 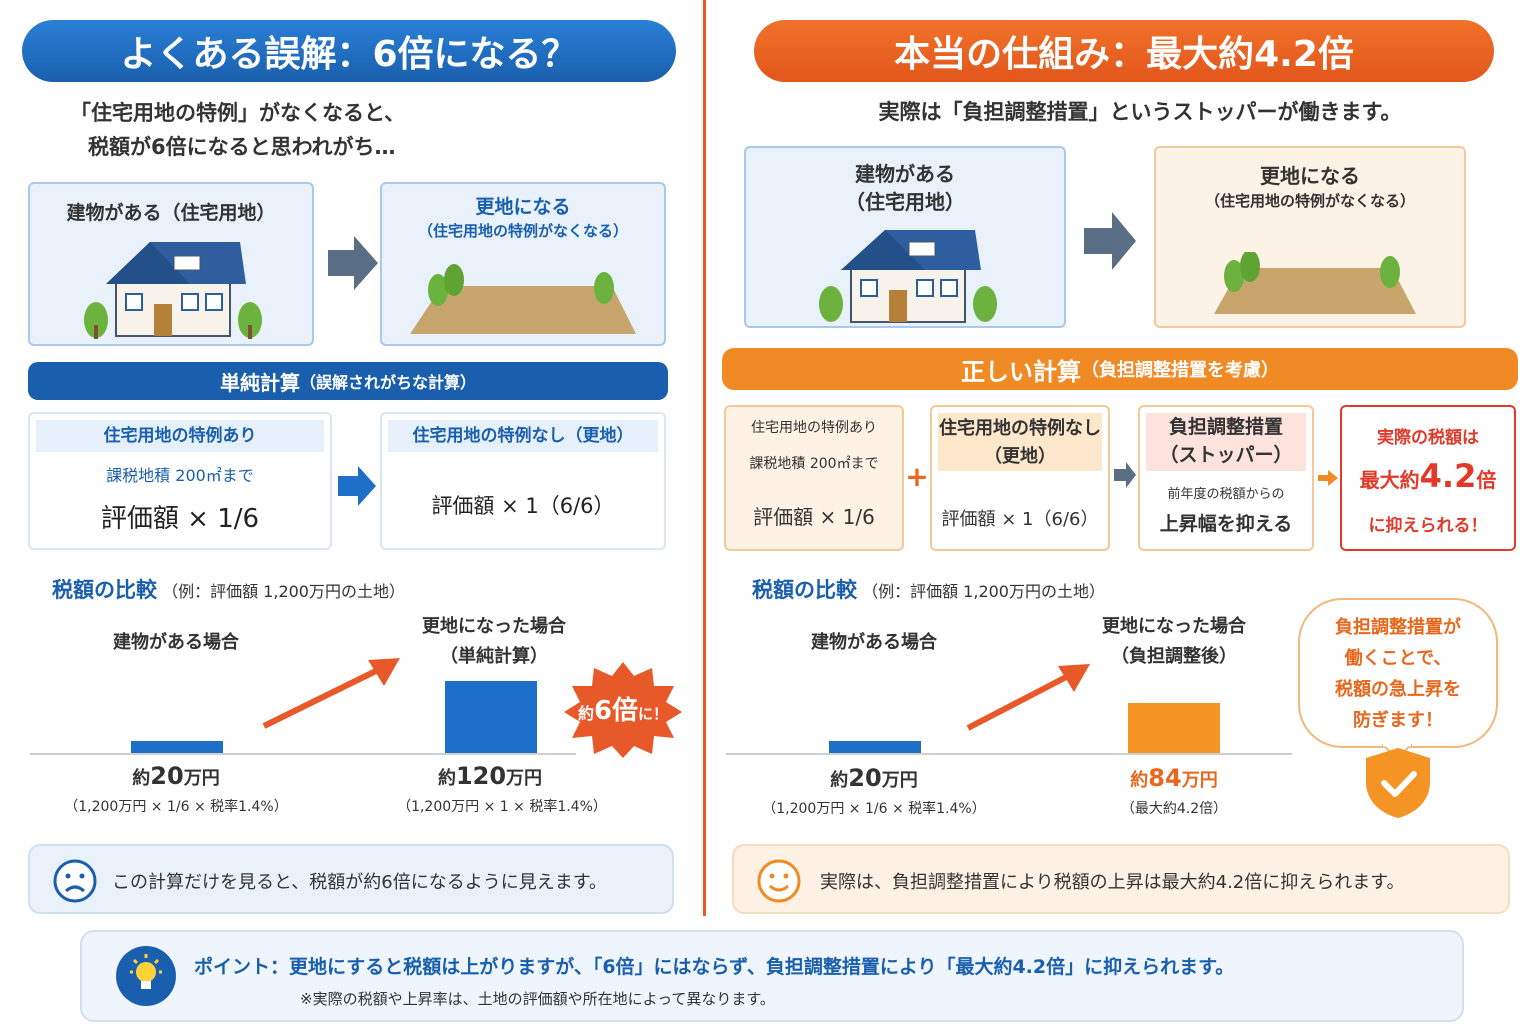 What do you see at coordinates (1398, 627) in the screenshot?
I see `right-bubble-line1: 負担調整措置が` at bounding box center [1398, 627].